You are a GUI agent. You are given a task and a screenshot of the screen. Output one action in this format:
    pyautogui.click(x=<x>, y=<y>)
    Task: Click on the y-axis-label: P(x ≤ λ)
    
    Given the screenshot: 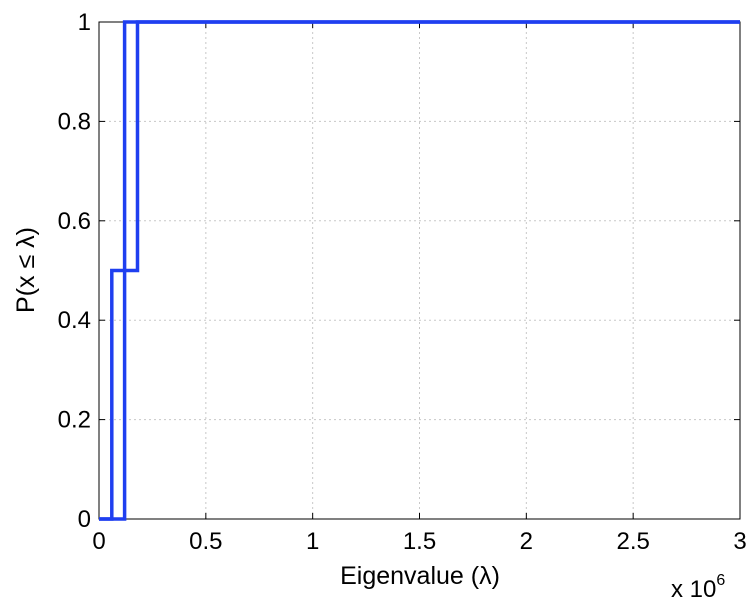 What is the action you would take?
    pyautogui.click(x=26, y=270)
    